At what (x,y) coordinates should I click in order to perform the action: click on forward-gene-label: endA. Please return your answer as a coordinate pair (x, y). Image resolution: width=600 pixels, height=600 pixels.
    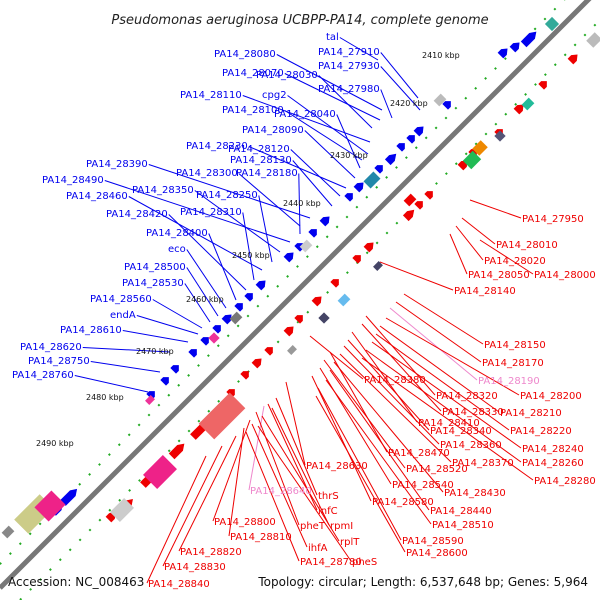
    Looking at the image, I should click on (123, 315).